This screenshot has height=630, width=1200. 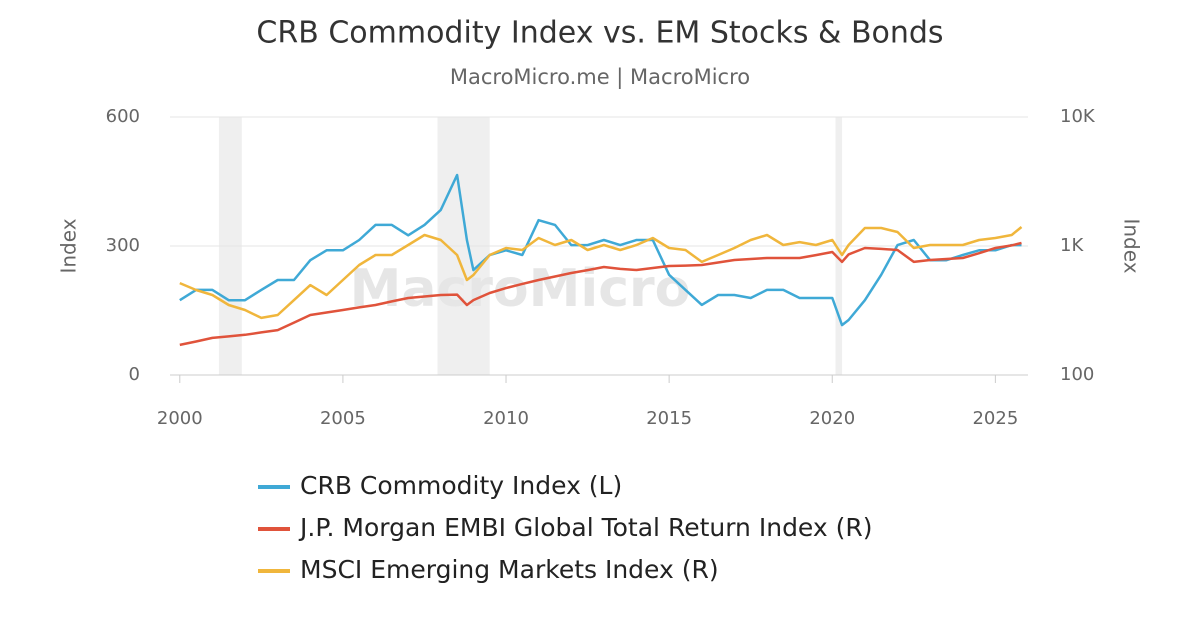 I want to click on watermark: MacroMicro, so click(x=520, y=289).